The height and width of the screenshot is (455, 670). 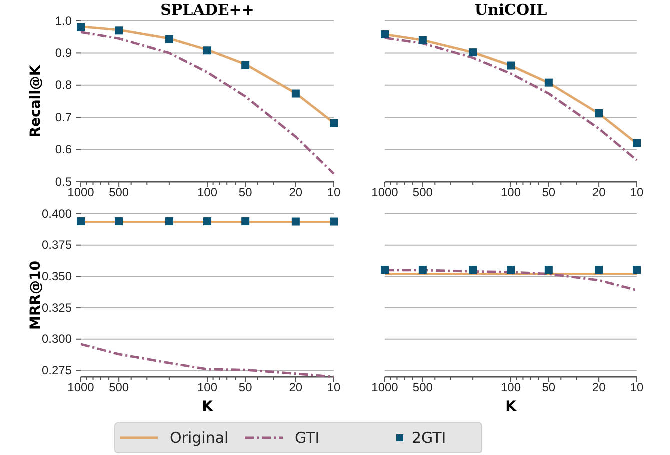 What do you see at coordinates (307, 438) in the screenshot?
I see `legend-label: GTI` at bounding box center [307, 438].